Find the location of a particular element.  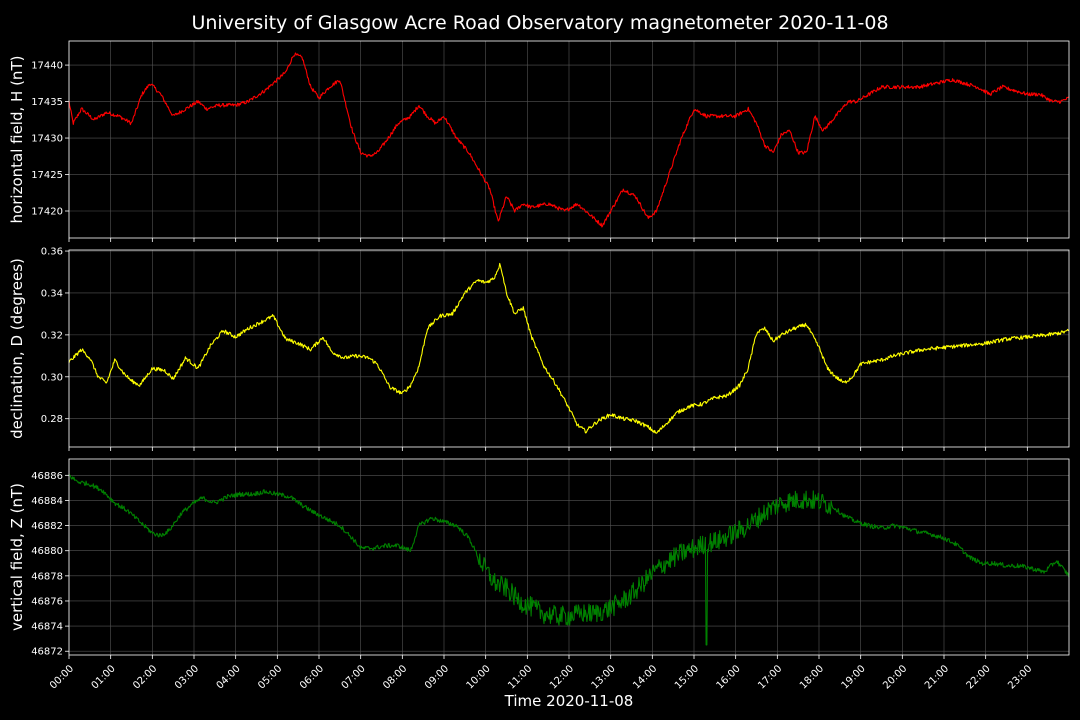

y-tick-label: 0.36 is located at coordinates (52, 252).